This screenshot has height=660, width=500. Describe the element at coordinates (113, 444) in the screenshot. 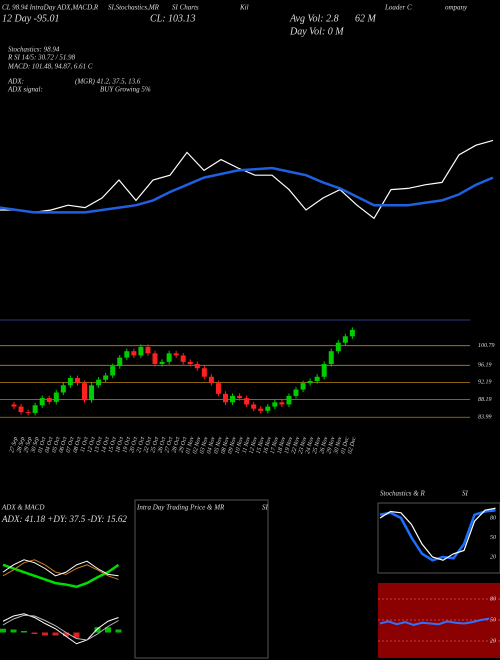

I see `x-tick-label: 15 Oct` at that location.